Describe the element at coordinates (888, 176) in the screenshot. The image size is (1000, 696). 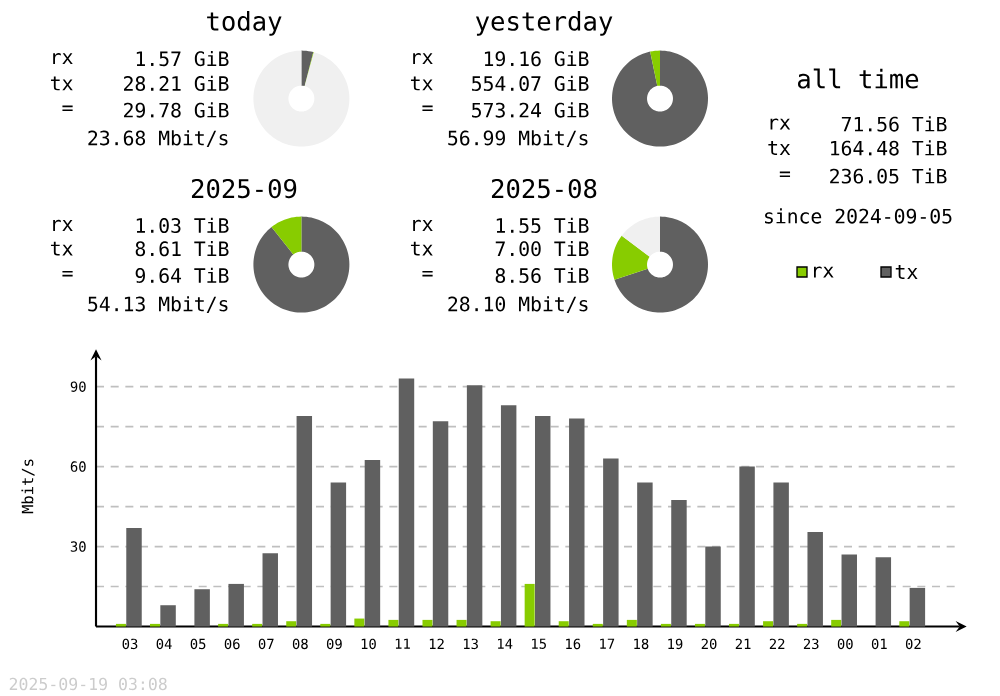
I see `text: 236.05 TiB` at that location.